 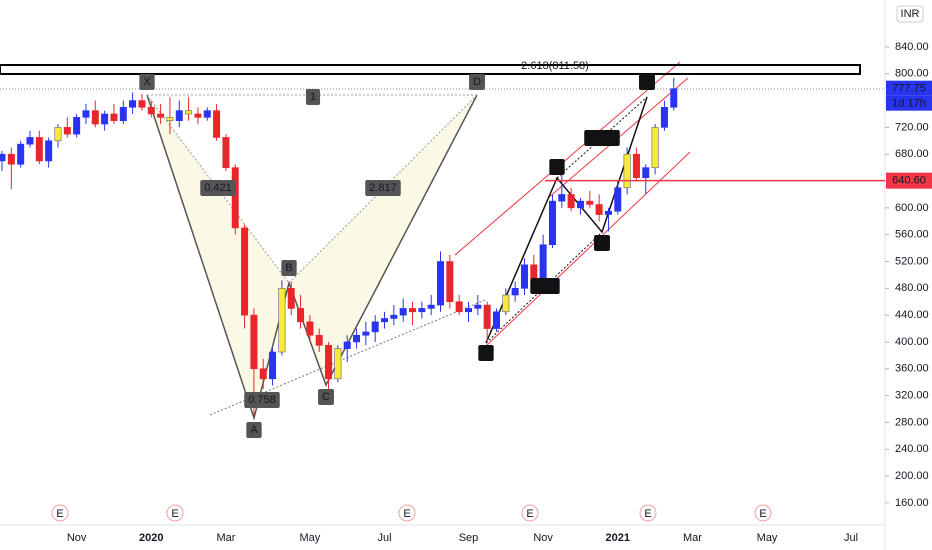 I want to click on y-tick-label: 840.00, so click(x=912, y=47).